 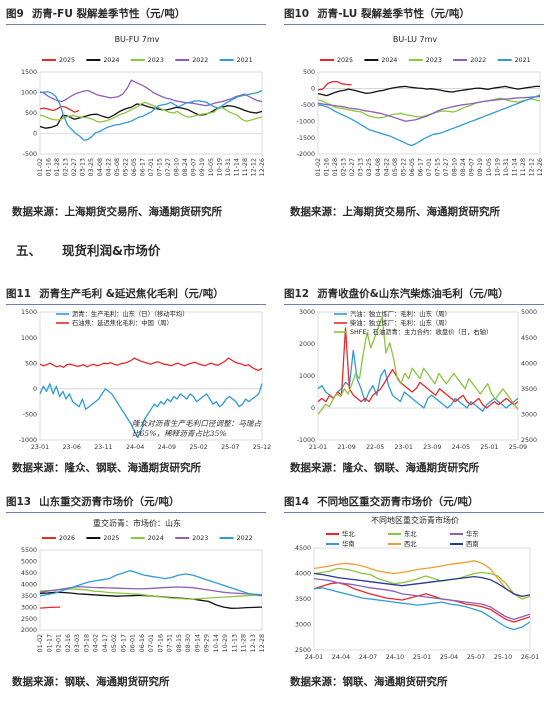 What do you see at coordinates (230, 447) in the screenshot?
I see `x-tick-label: 25-07` at bounding box center [230, 447].